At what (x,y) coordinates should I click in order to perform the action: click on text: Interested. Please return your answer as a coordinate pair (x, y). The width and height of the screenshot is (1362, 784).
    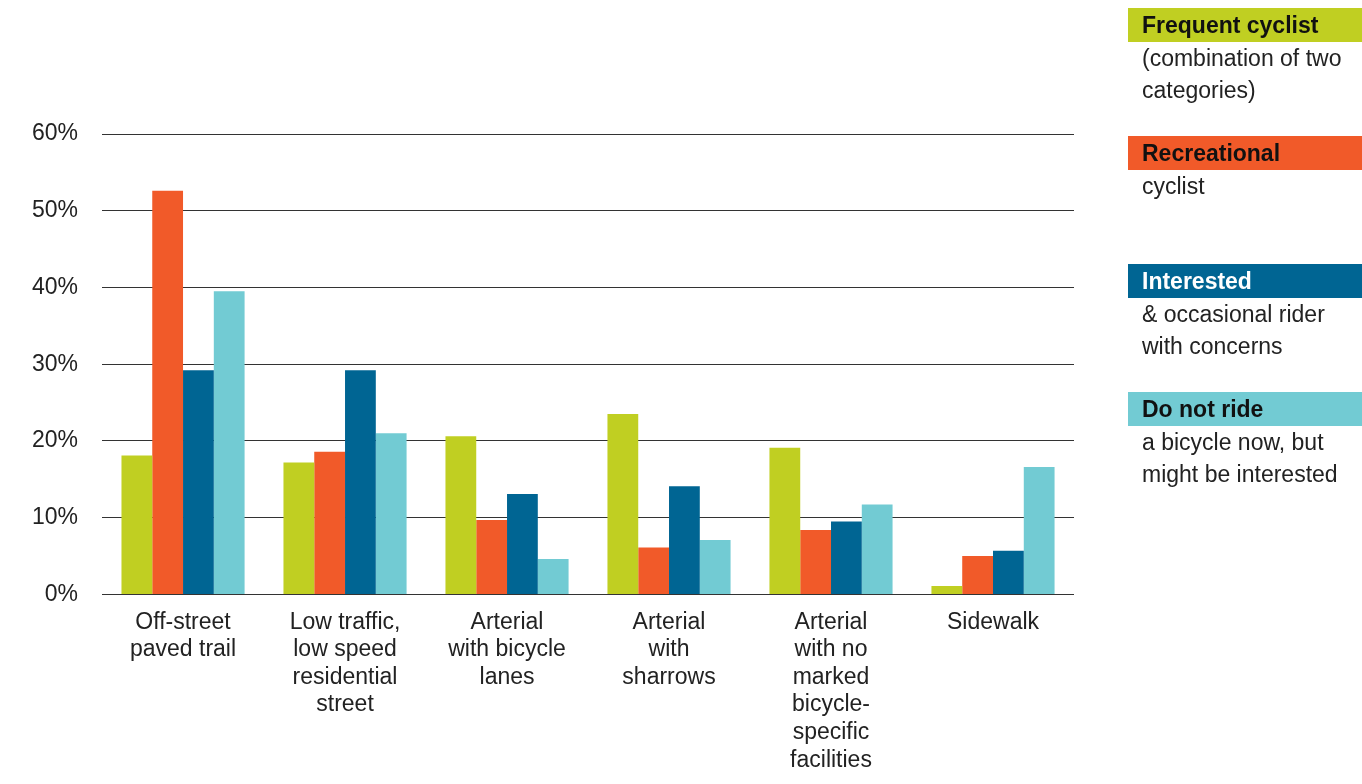
    Looking at the image, I should click on (1245, 281).